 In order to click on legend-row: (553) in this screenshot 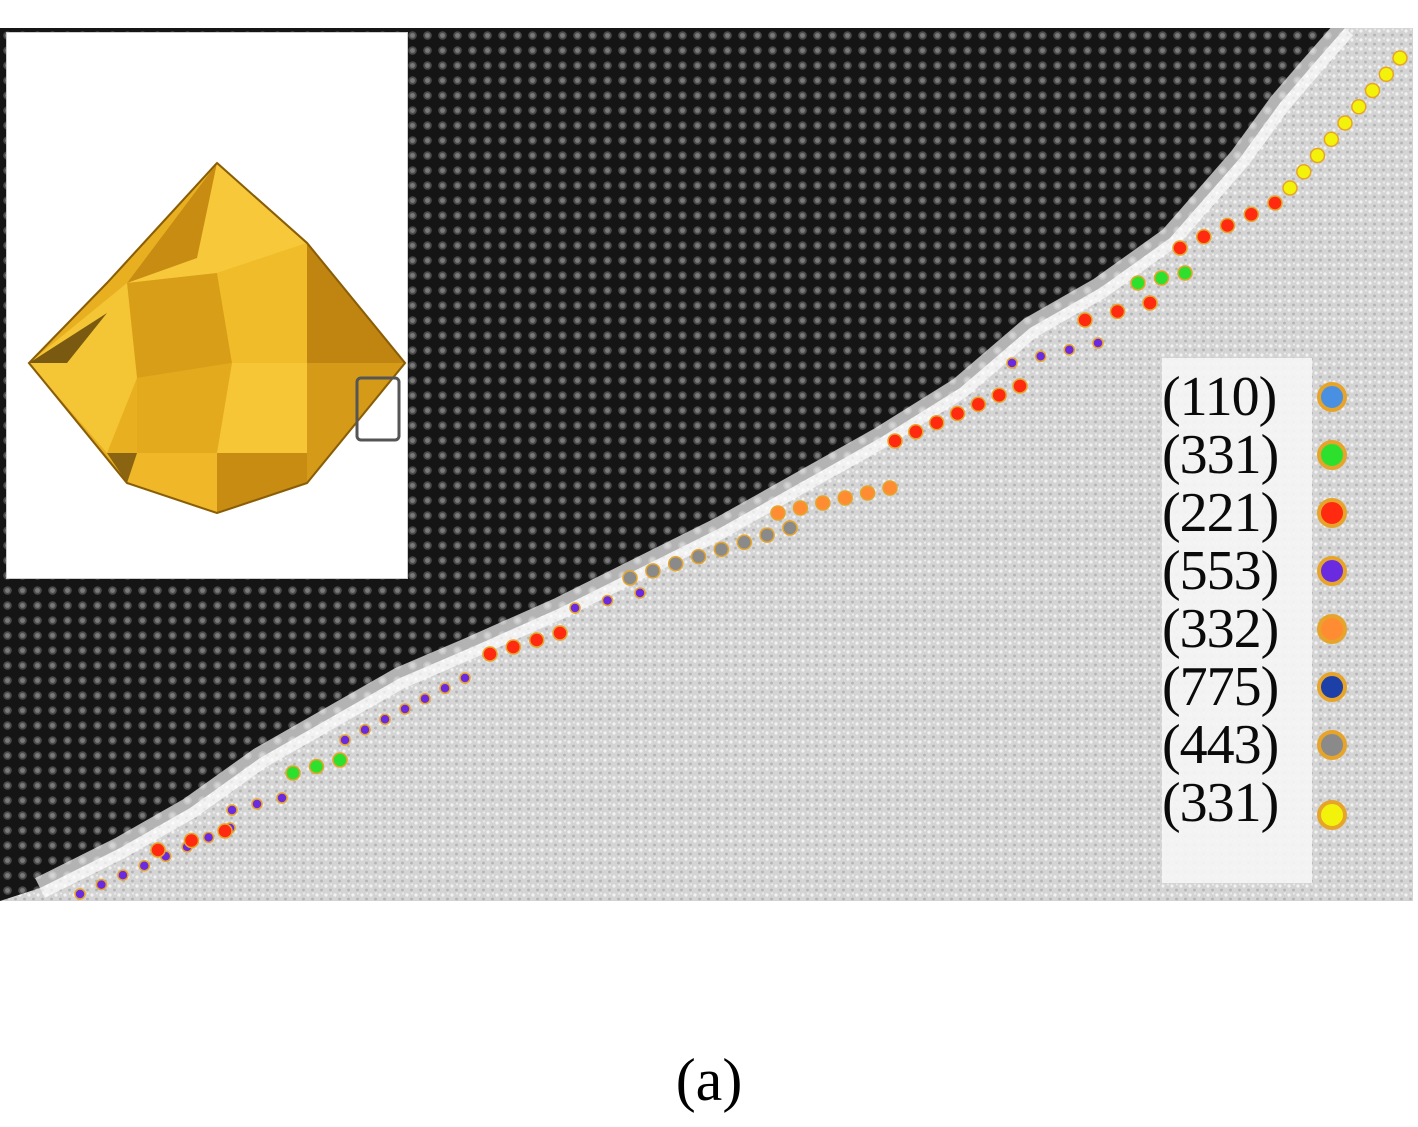, I will do `click(1254, 571)`.